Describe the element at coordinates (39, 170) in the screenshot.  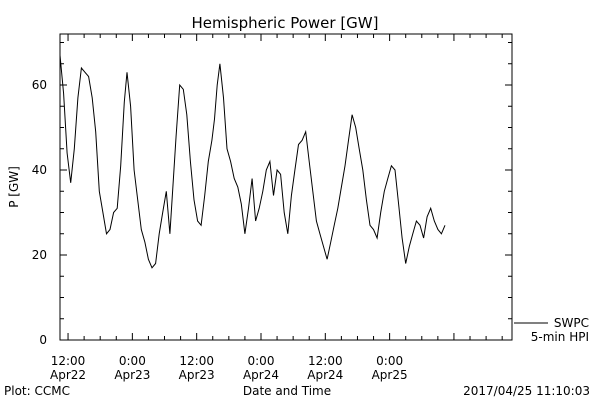
I see `y-tick-label: 40` at that location.